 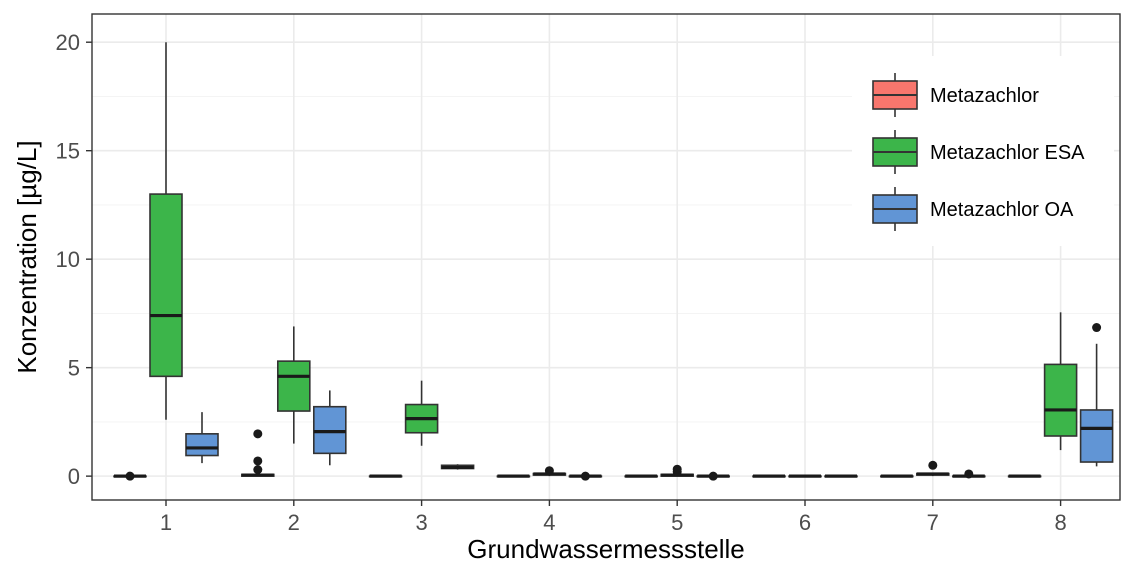 What do you see at coordinates (1002, 210) in the screenshot?
I see `legend-label: Metazachlor OA` at bounding box center [1002, 210].